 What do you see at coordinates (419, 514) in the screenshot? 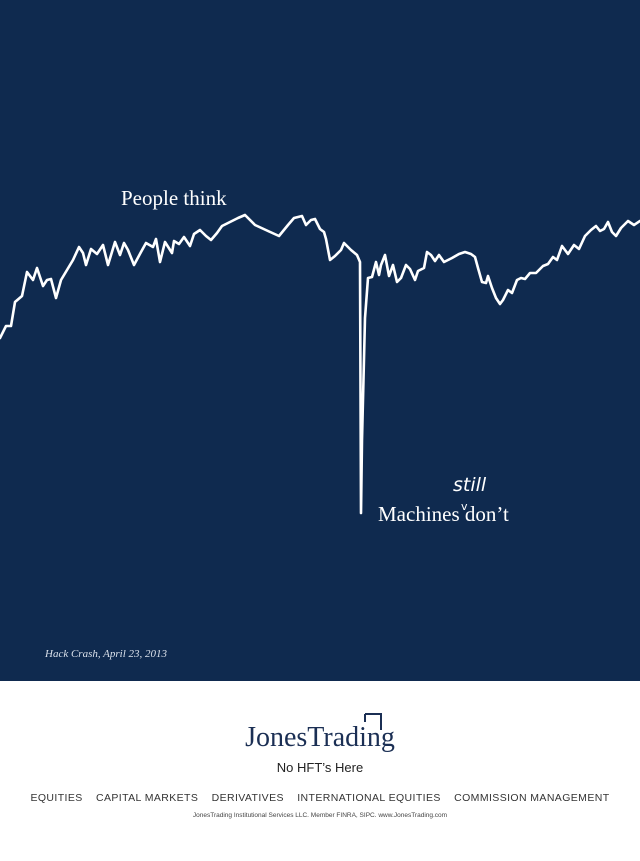
I see `machines-word: Machines` at bounding box center [419, 514].